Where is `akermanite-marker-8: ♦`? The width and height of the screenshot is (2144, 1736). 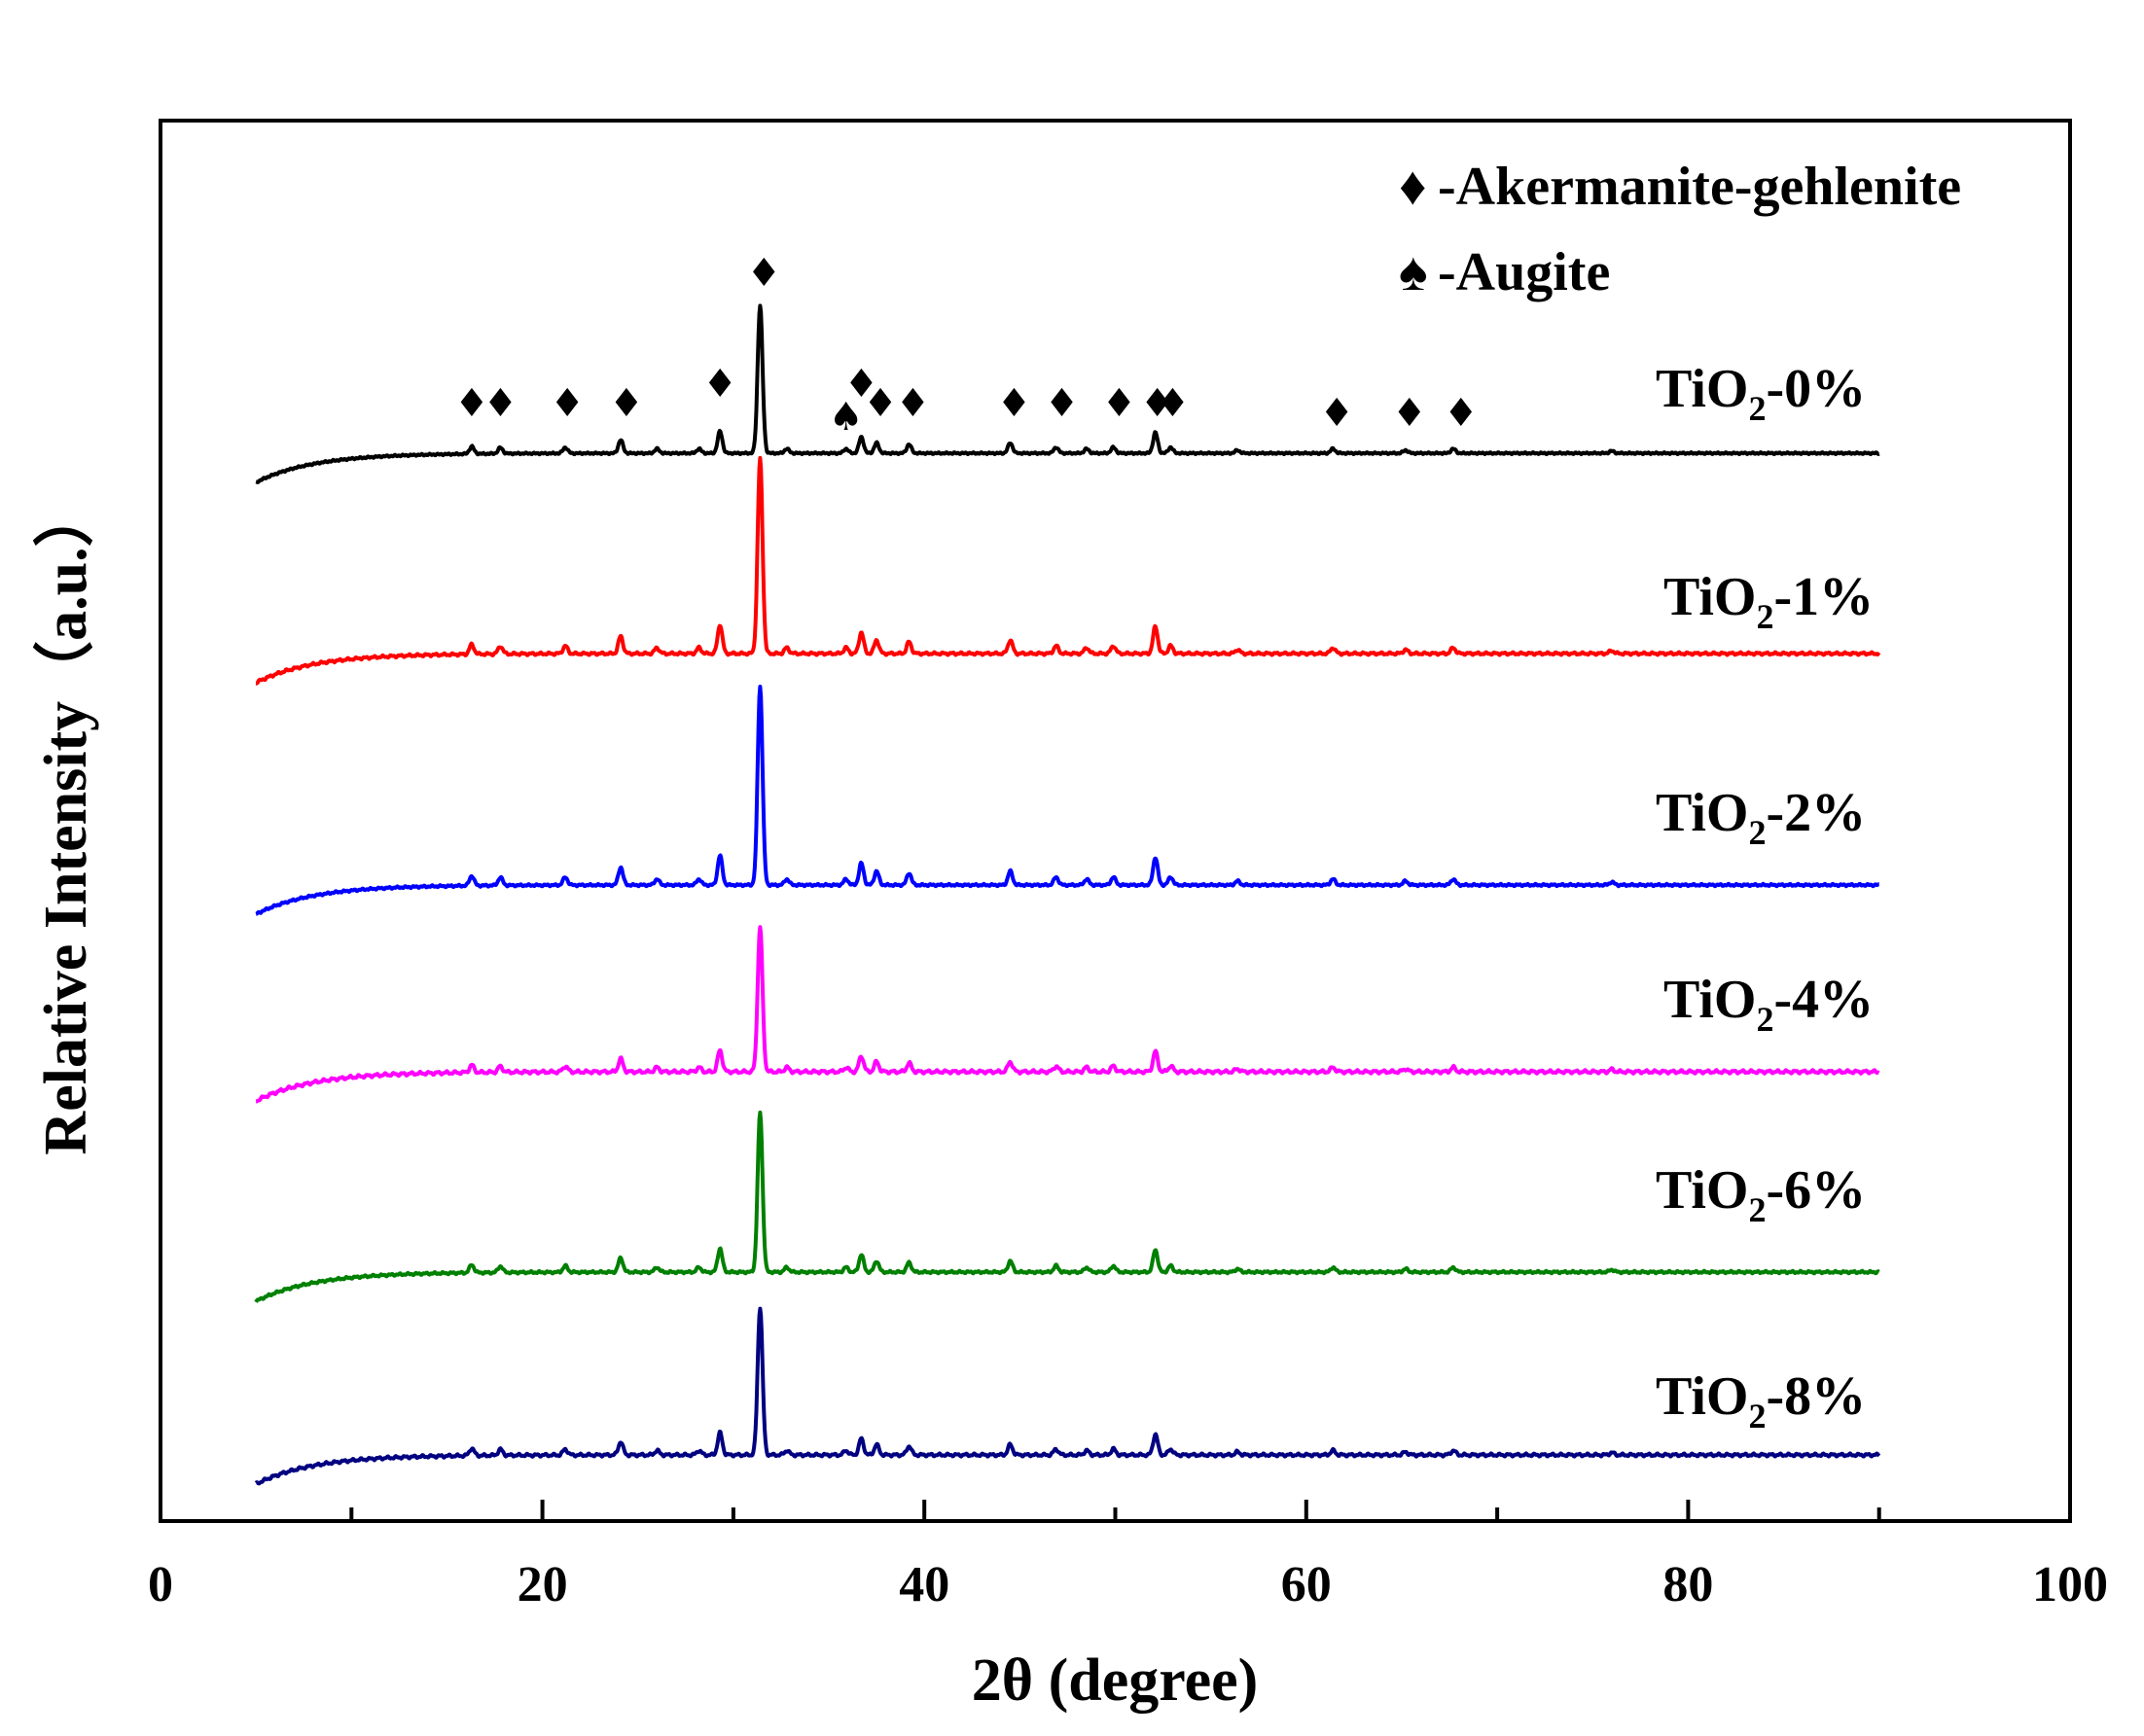 akermanite-marker-8: ♦ is located at coordinates (880, 404).